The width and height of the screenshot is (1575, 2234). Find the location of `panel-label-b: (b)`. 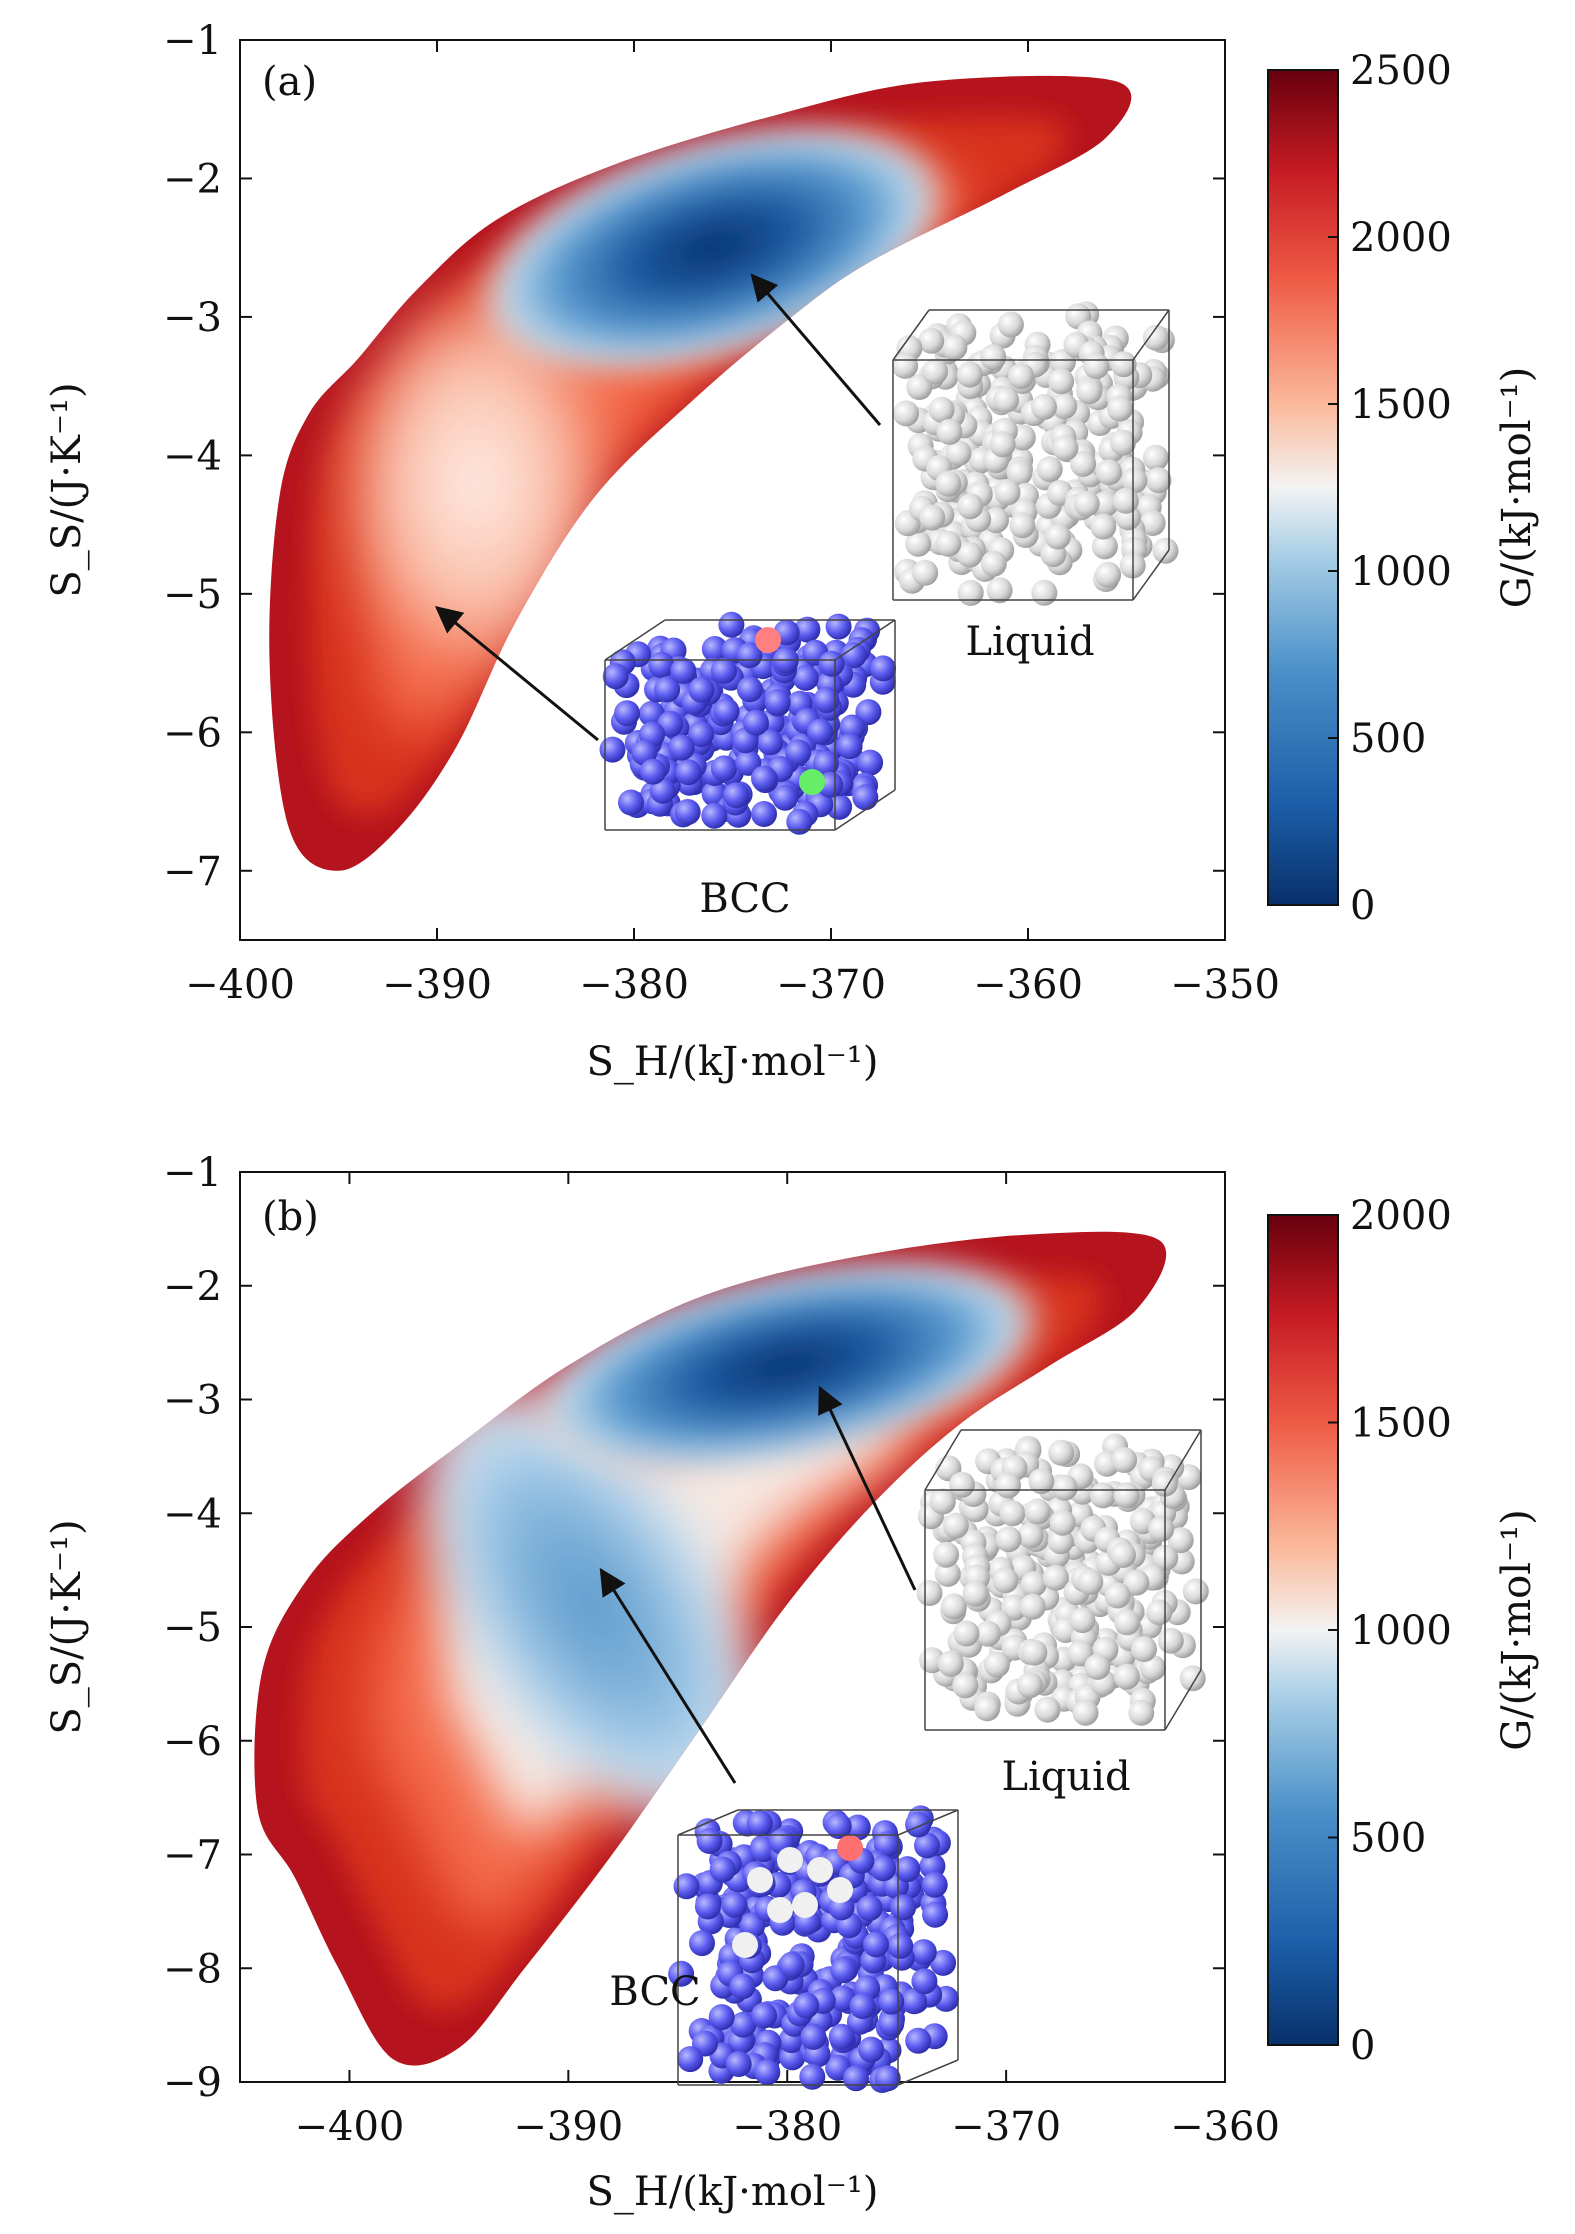

panel-label-b: (b) is located at coordinates (290, 1217).